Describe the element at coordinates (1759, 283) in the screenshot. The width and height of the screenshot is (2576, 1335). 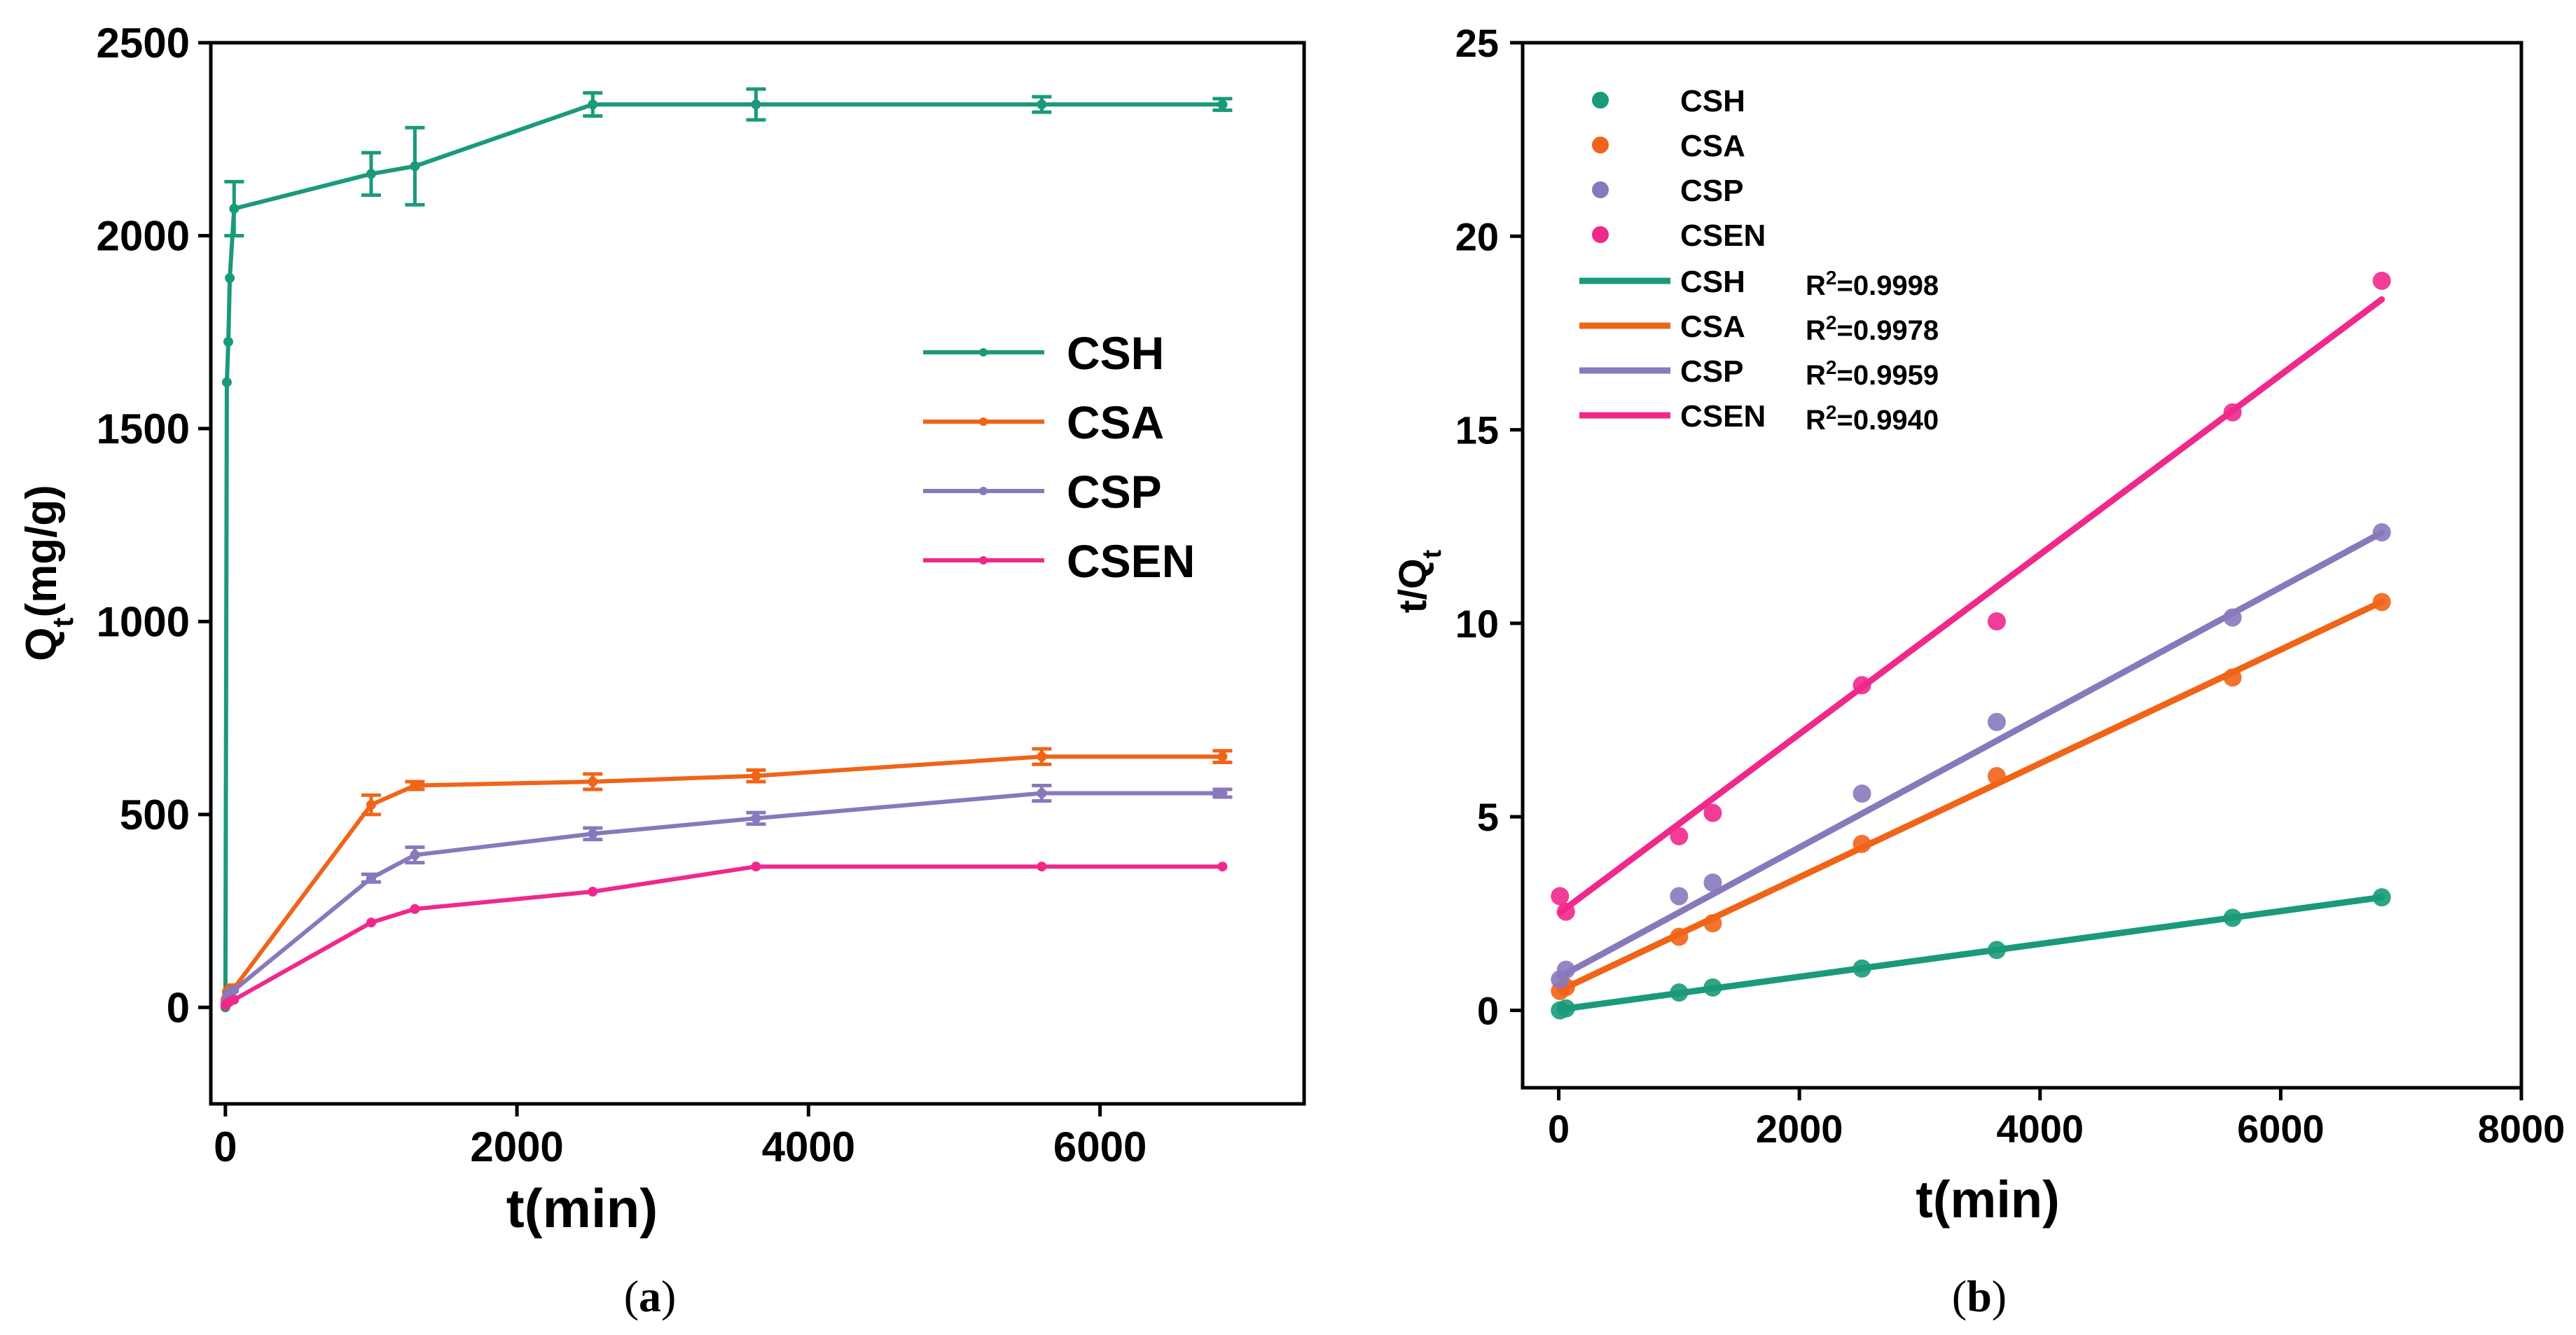
I see `panel-b-legend-line-csh: CSH R2=0.9998` at that location.